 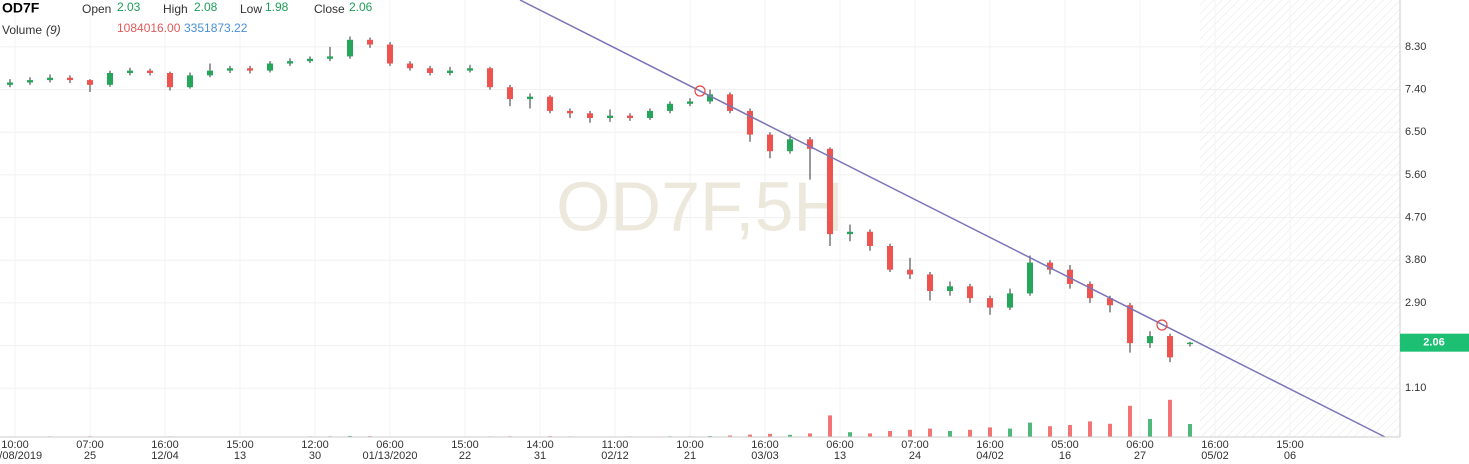 What do you see at coordinates (700, 206) in the screenshot?
I see `watermark: OD7F,5H` at bounding box center [700, 206].